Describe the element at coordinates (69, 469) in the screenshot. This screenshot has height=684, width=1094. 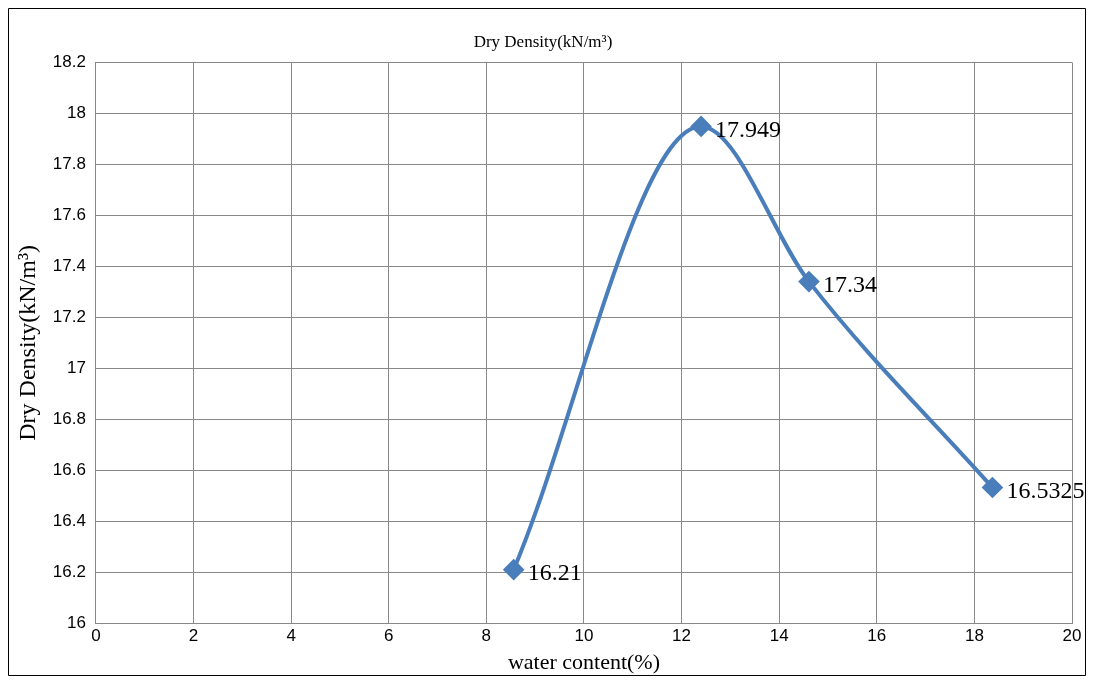
I see `y-tick-label: 16.6` at that location.